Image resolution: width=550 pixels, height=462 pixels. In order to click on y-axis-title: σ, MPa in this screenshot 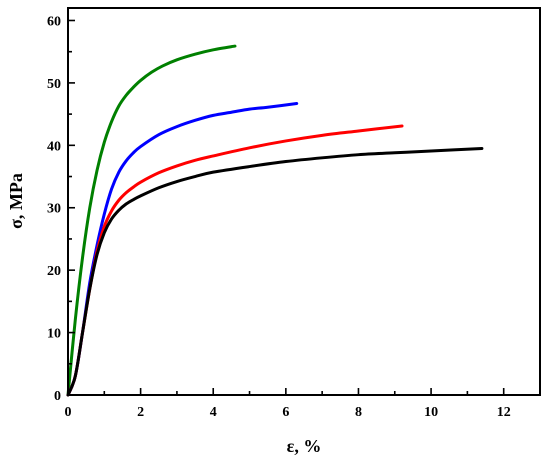, I will do `click(16, 201)`.